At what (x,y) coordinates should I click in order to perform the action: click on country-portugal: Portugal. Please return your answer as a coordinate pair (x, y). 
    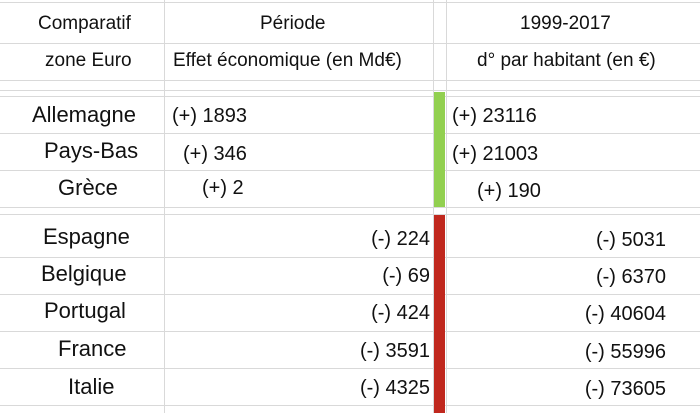
    Looking at the image, I should click on (85, 310).